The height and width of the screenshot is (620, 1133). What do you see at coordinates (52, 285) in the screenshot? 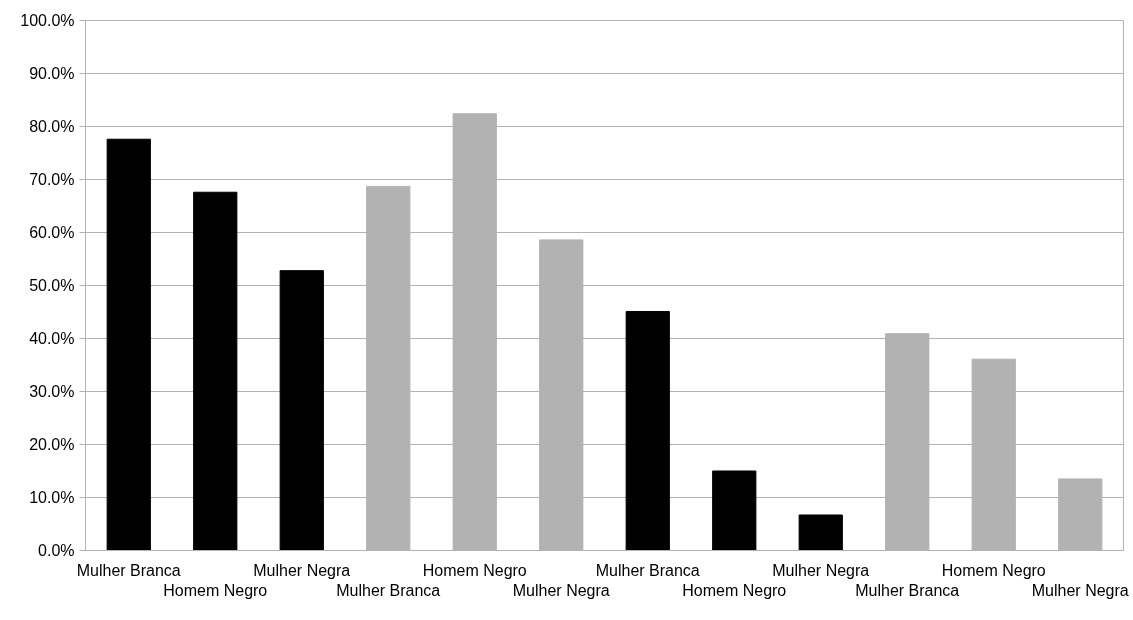
I see `y-tick-label: 50.0%` at bounding box center [52, 285].